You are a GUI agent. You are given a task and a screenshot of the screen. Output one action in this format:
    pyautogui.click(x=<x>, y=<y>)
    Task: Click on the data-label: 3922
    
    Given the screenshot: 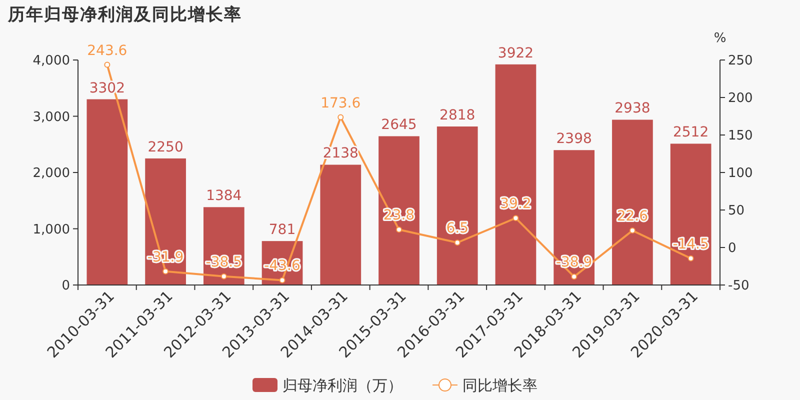 What is the action you would take?
    pyautogui.click(x=516, y=53)
    